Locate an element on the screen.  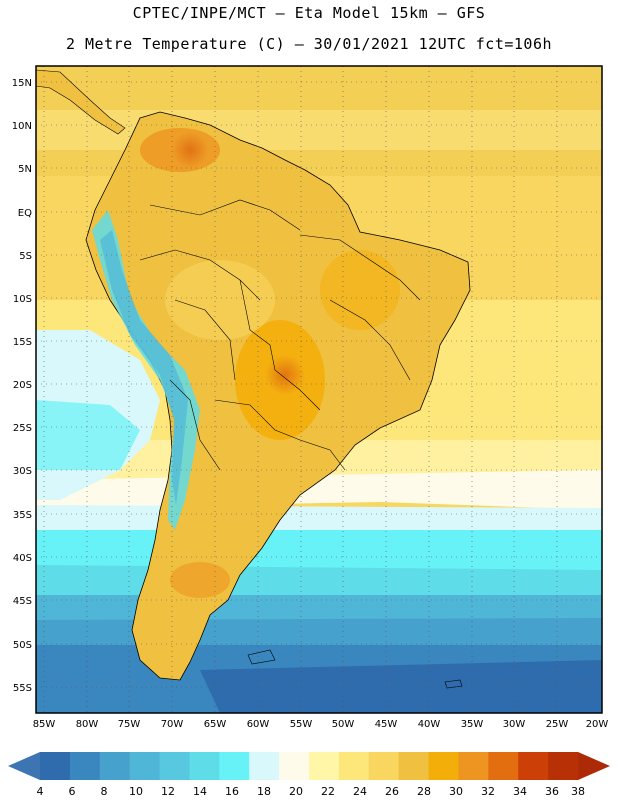
lat-label: 40S is located at coordinates (22, 558).